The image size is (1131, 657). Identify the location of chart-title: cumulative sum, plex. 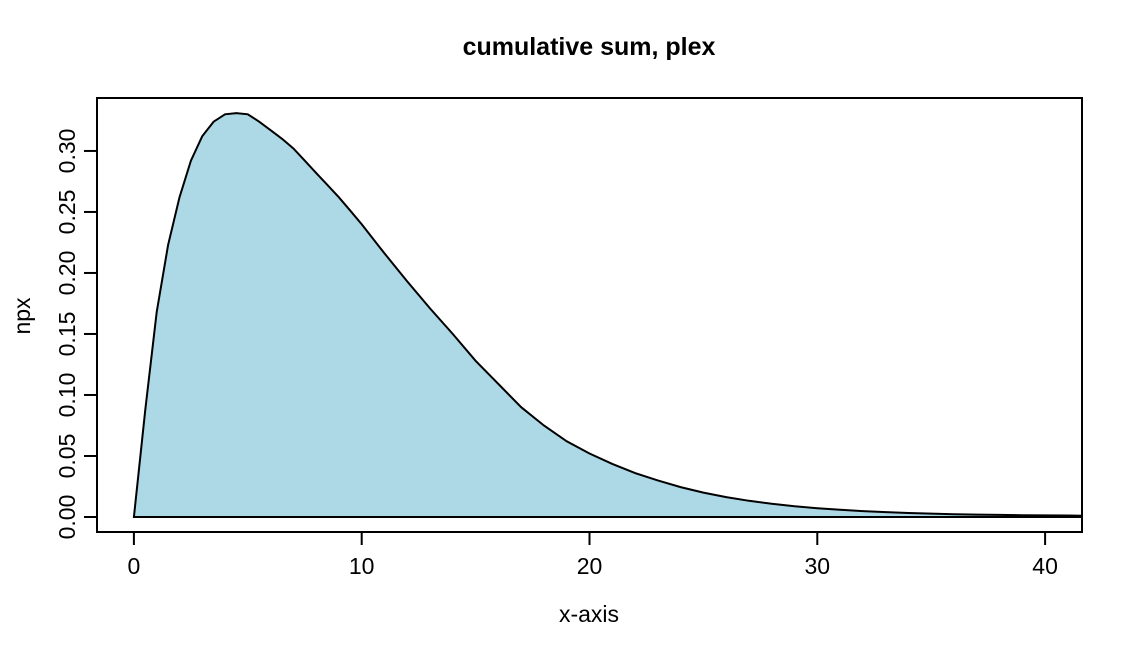
(589, 47).